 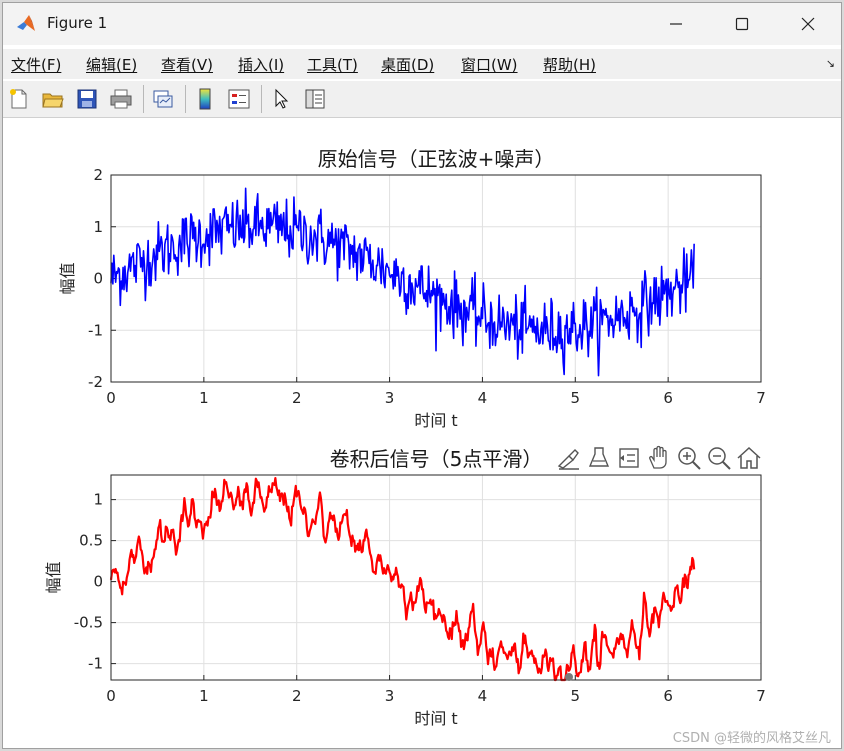 What do you see at coordinates (95, 382) in the screenshot?
I see `y-tick-label: -2` at bounding box center [95, 382].